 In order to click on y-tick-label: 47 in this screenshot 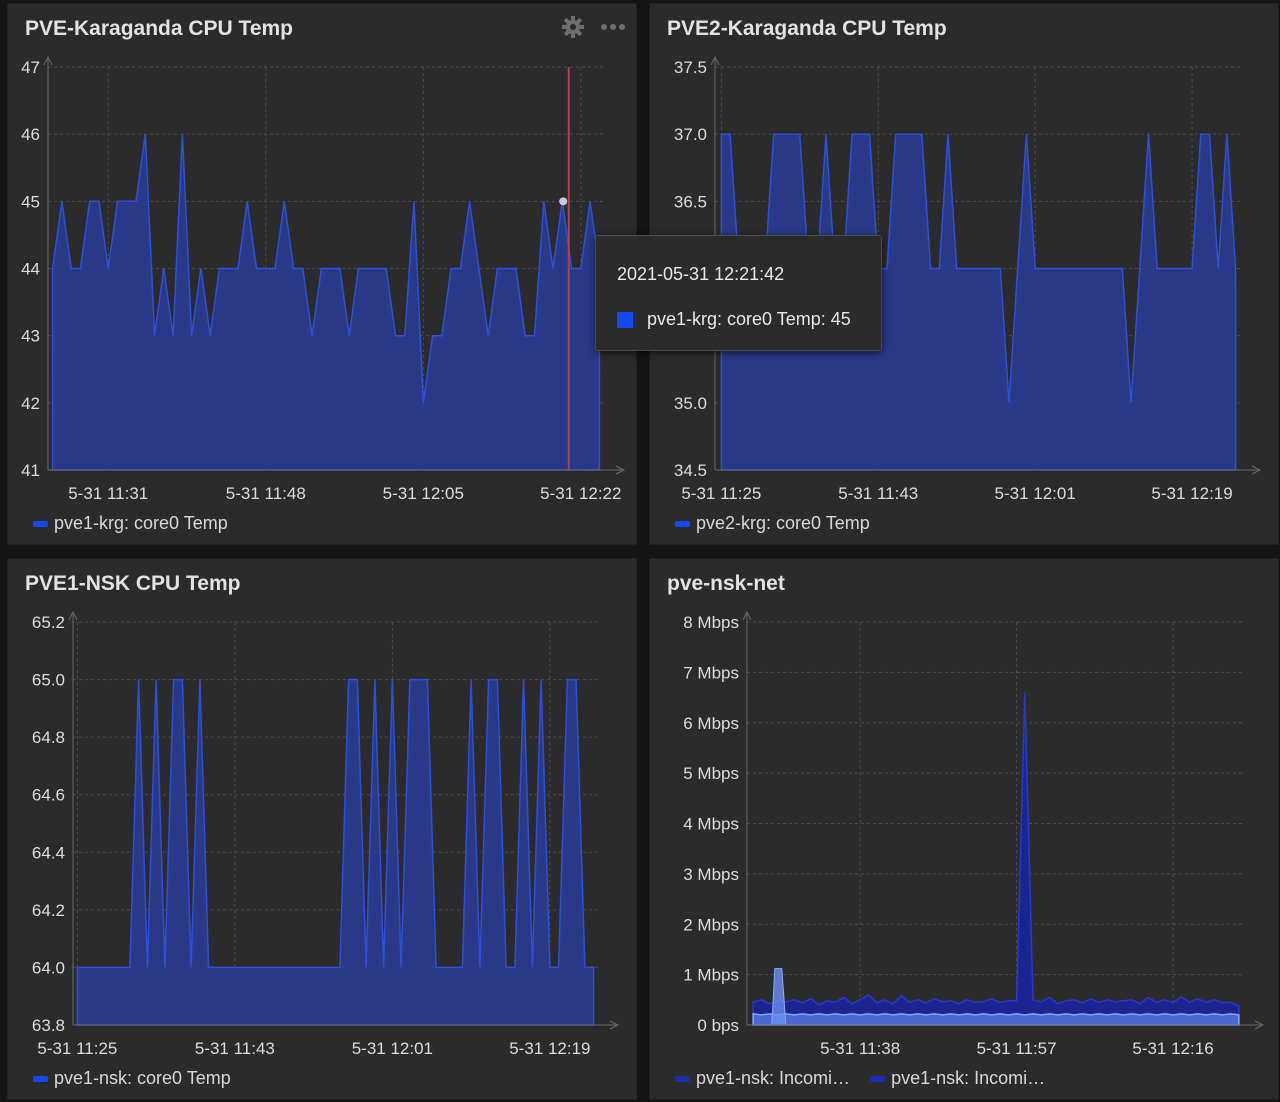, I will do `click(30, 67)`.